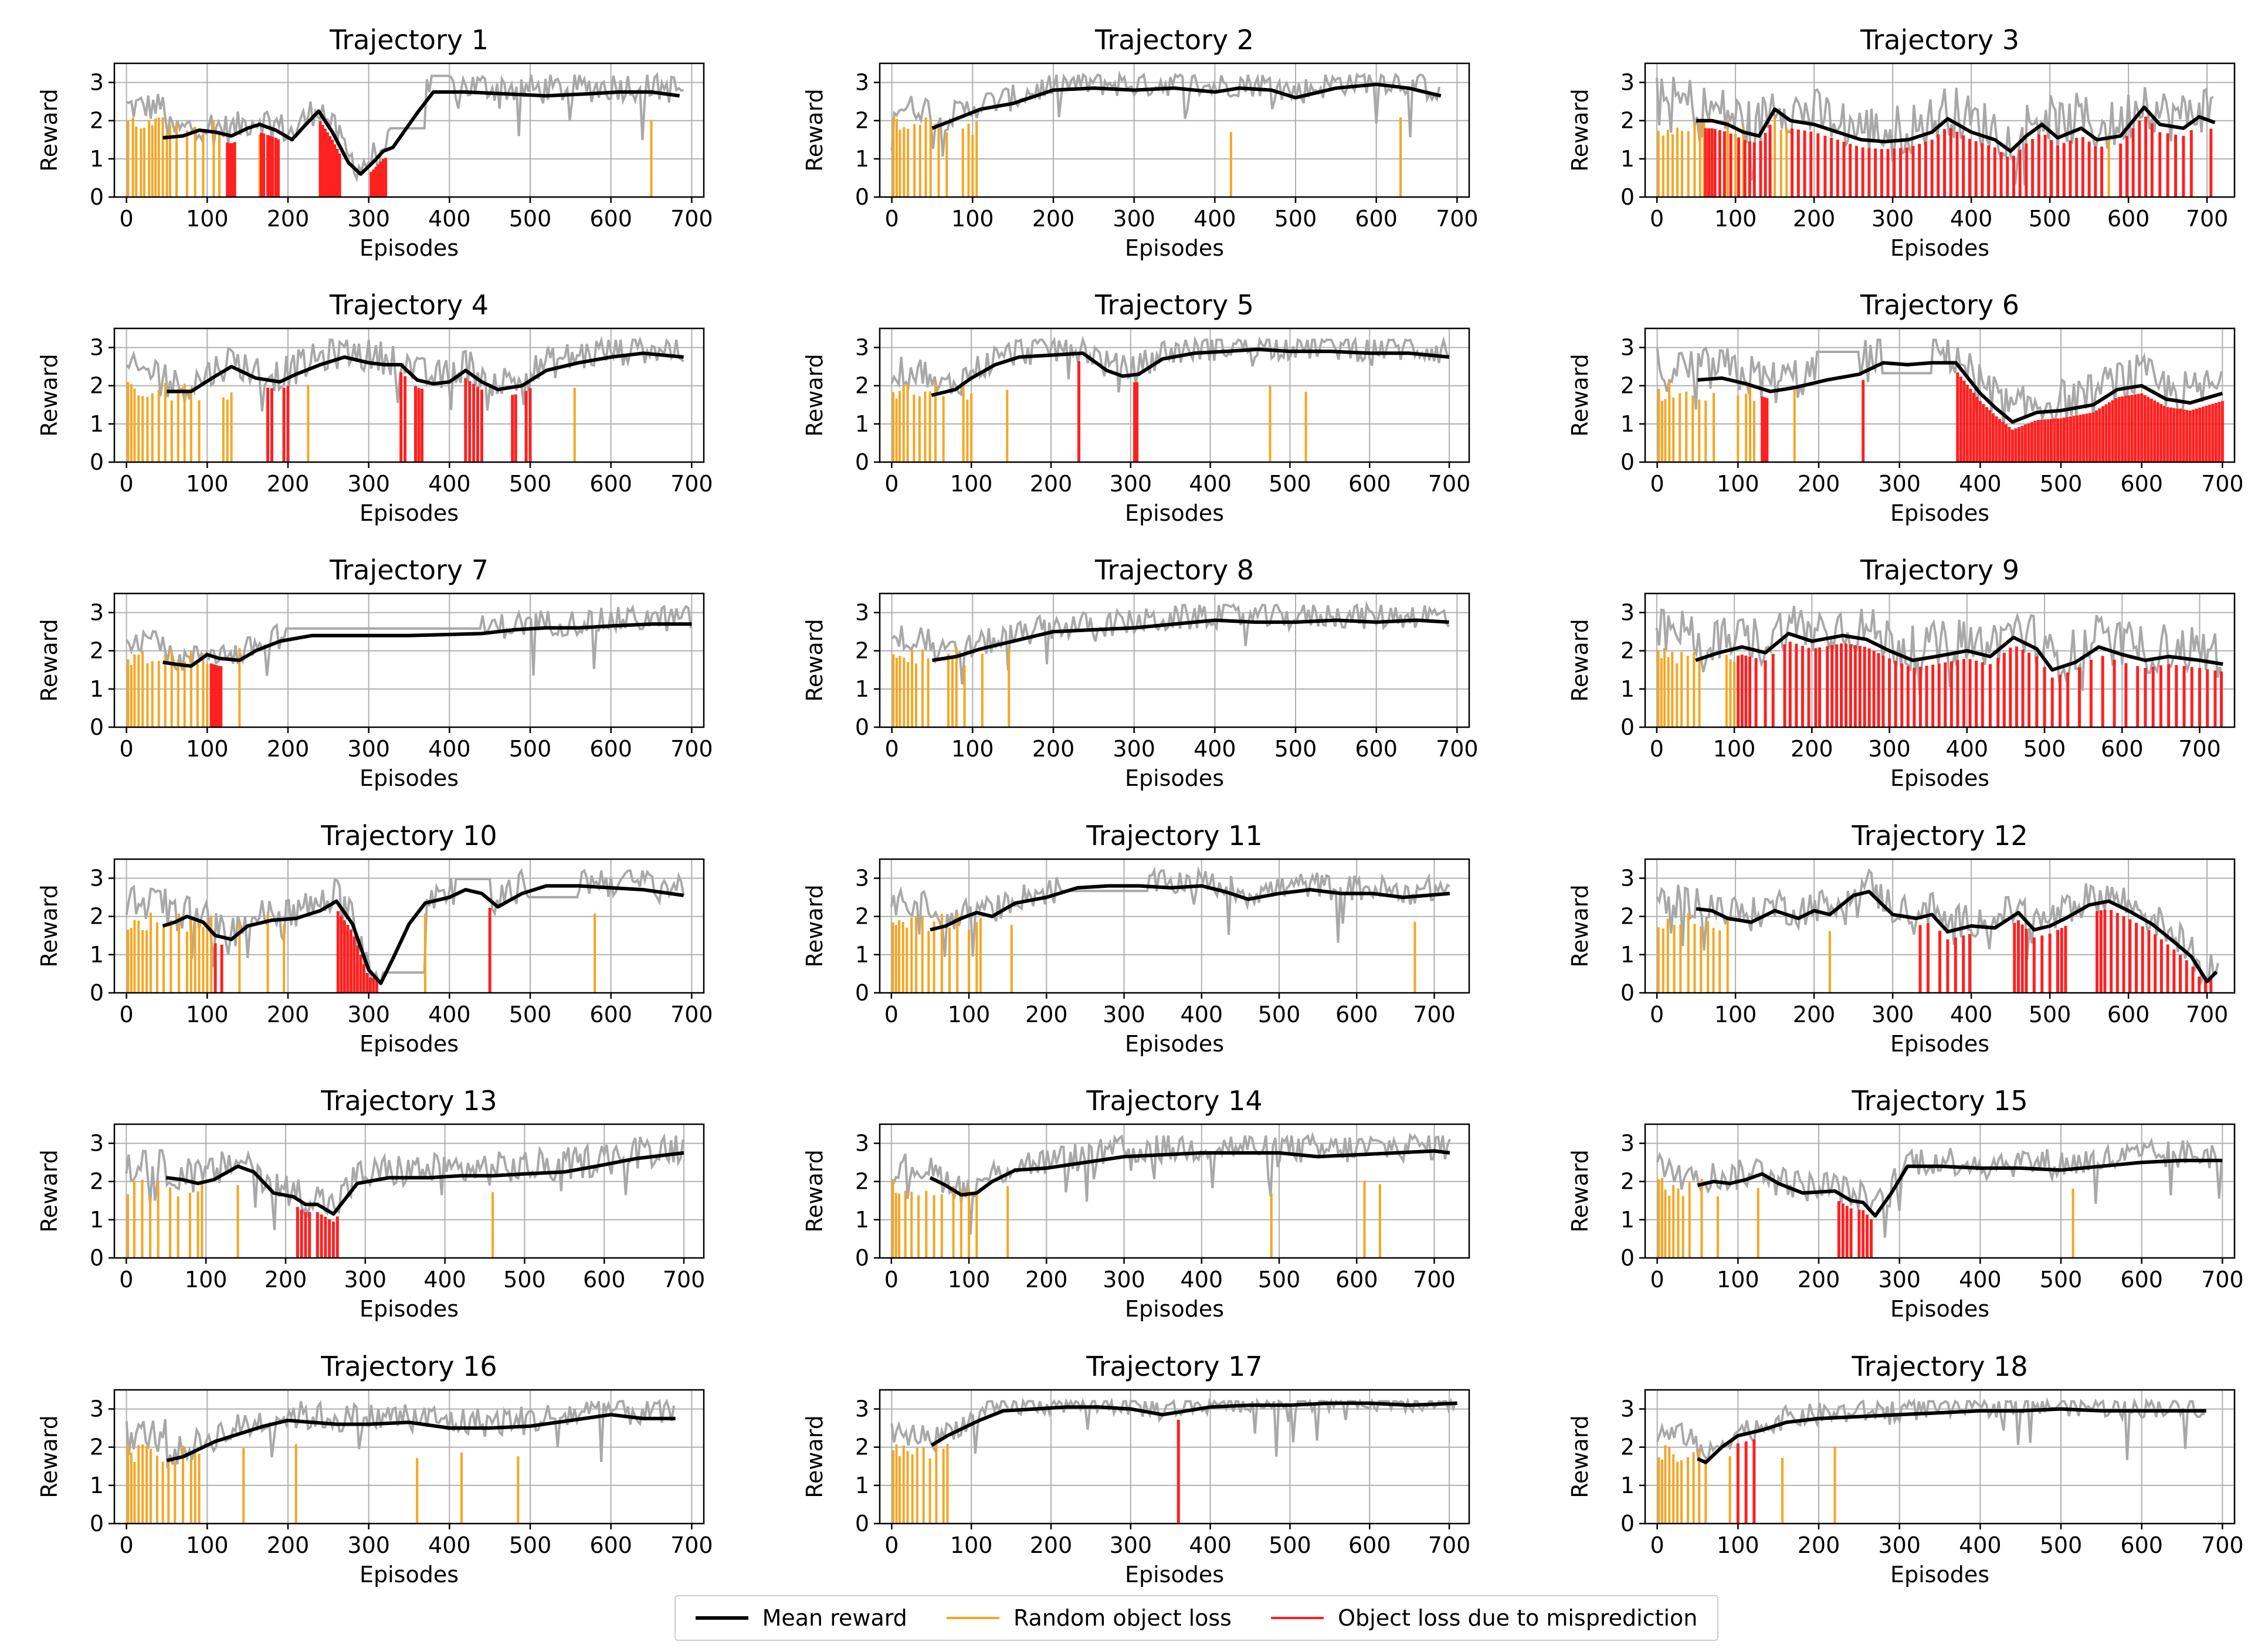  I want to click on subplot-title: Trajectory 5, so click(1174, 305).